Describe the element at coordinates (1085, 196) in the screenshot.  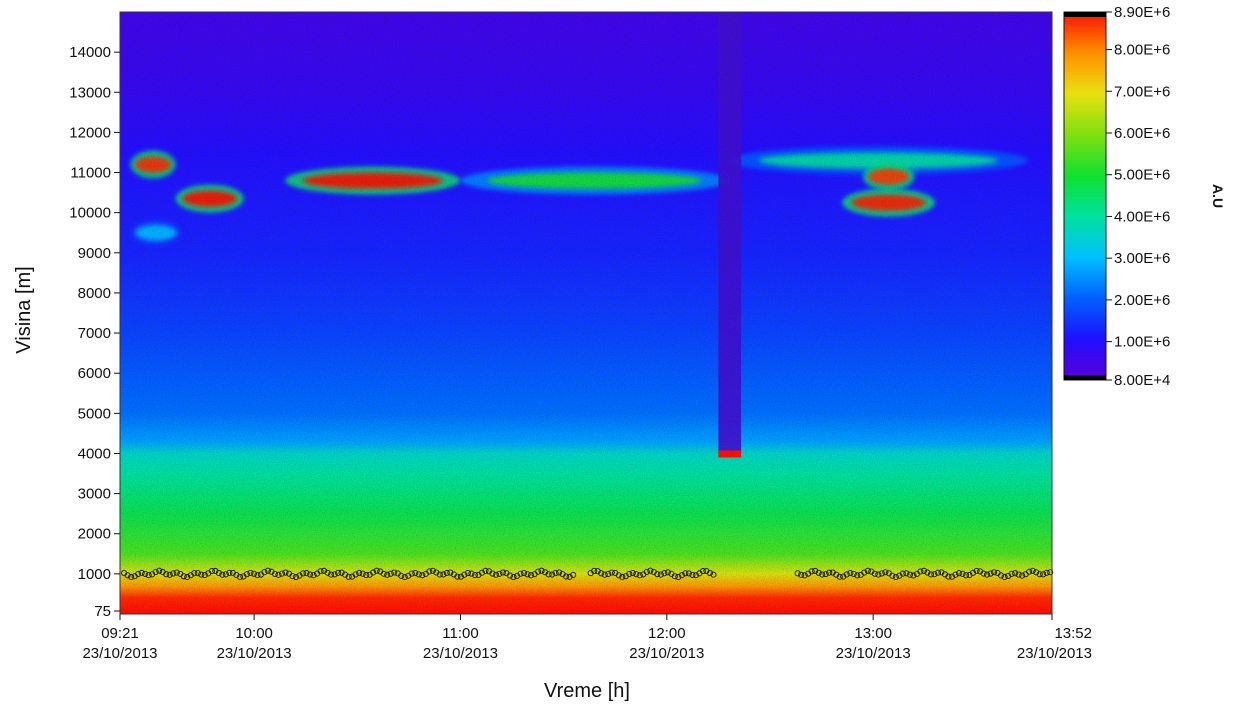
I see `colorbar-scale` at that location.